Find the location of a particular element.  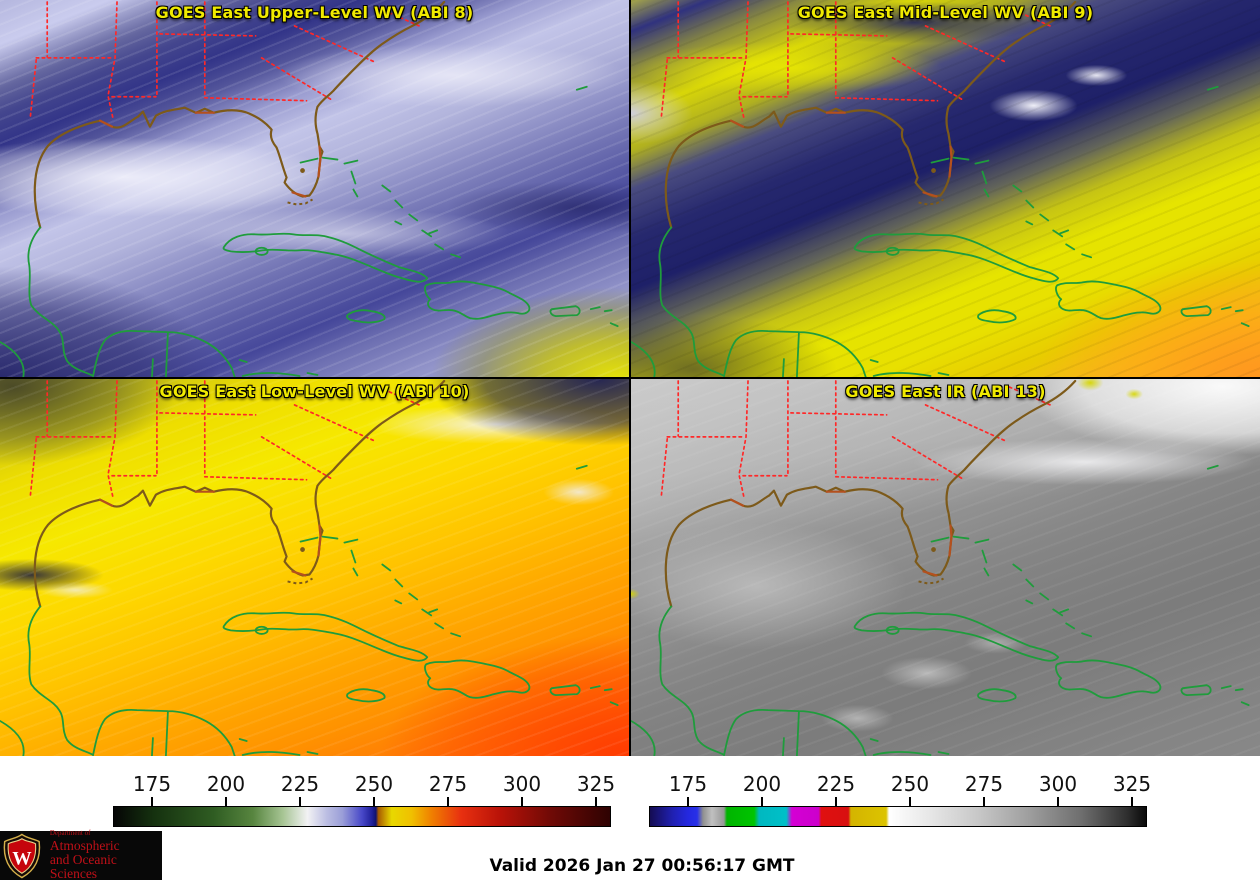

panel-title-abi10: GOES East Low-Level WV (ABI 10) is located at coordinates (314, 391).